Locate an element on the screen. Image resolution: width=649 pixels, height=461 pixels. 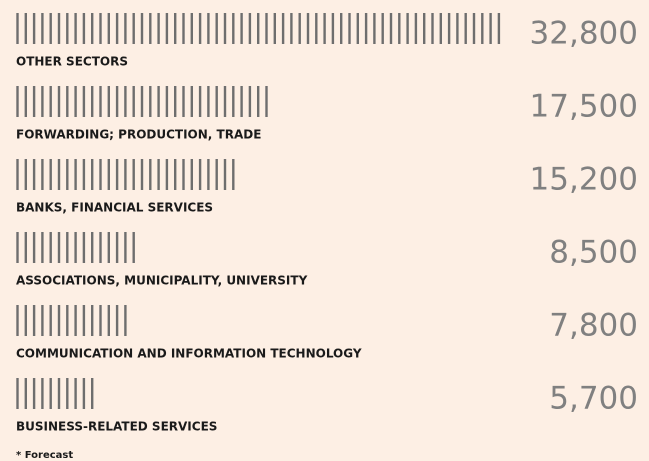
value-label: 32,800 is located at coordinates (584, 34).